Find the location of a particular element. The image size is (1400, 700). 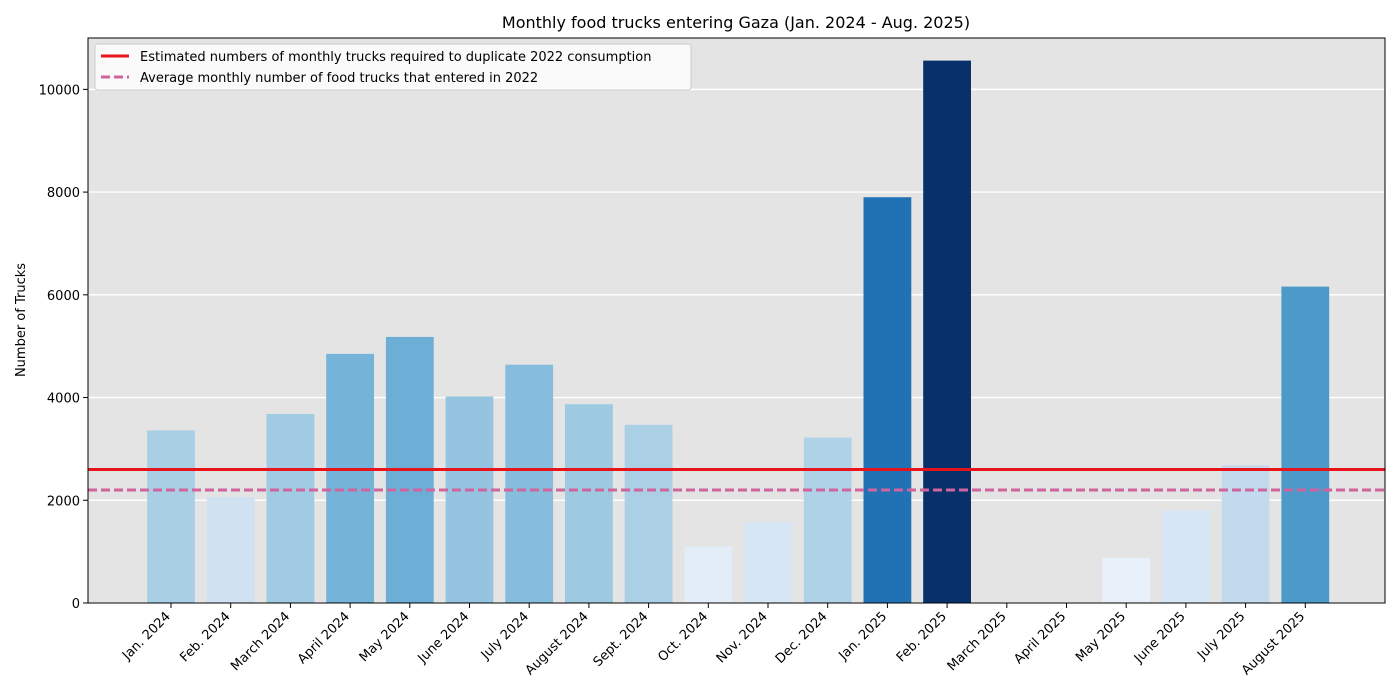

x-tick-label: June 2024 is located at coordinates (444, 638).